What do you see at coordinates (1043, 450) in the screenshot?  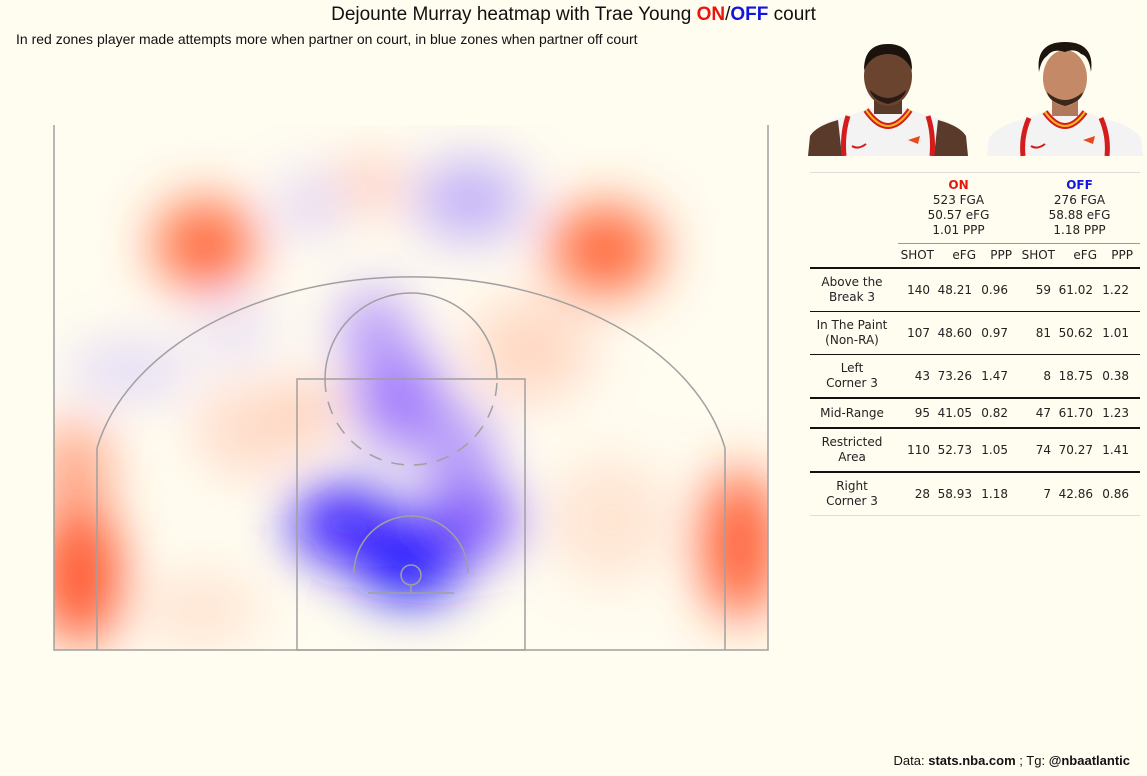 I see `off-shot: 74` at bounding box center [1043, 450].